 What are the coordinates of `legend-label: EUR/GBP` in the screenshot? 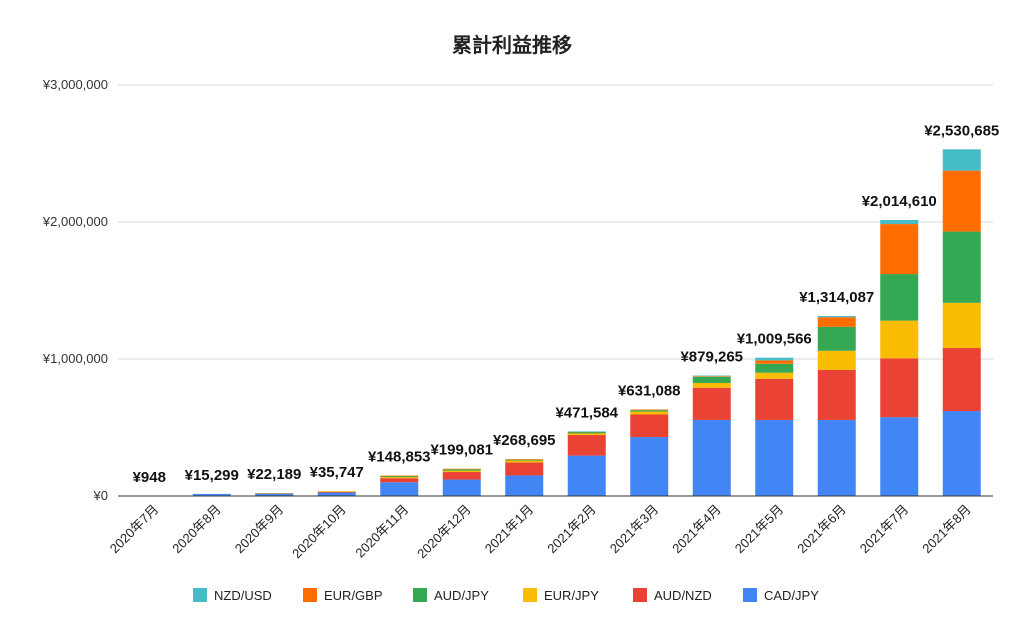 It's located at (353, 595).